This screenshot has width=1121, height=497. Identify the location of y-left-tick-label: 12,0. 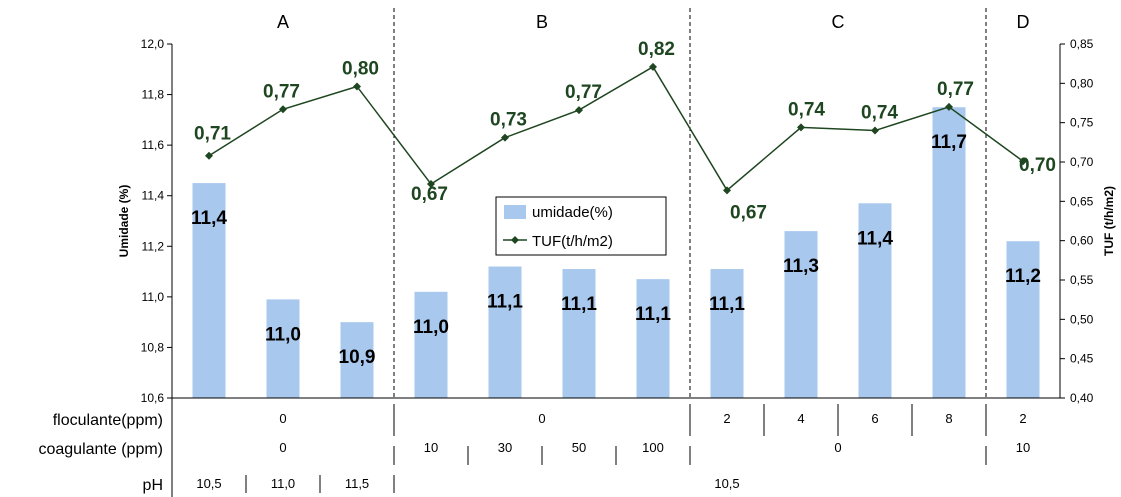
(153, 44).